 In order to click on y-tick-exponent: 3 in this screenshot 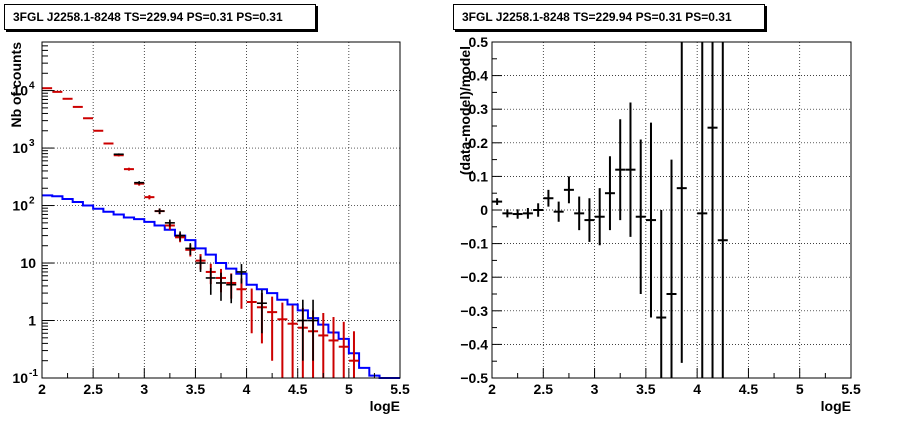, I will do `click(32, 143)`.